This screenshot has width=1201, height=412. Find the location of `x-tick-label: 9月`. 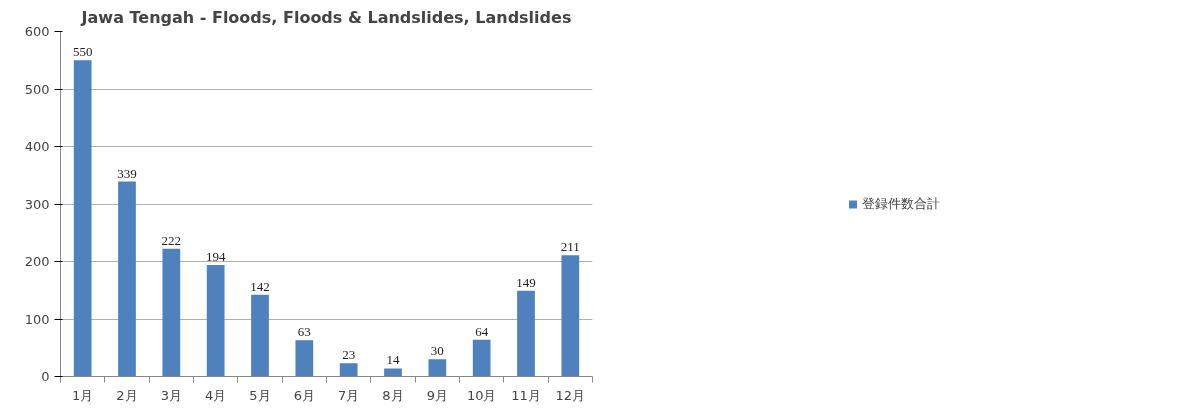

x-tick-label: 9月 is located at coordinates (437, 395).